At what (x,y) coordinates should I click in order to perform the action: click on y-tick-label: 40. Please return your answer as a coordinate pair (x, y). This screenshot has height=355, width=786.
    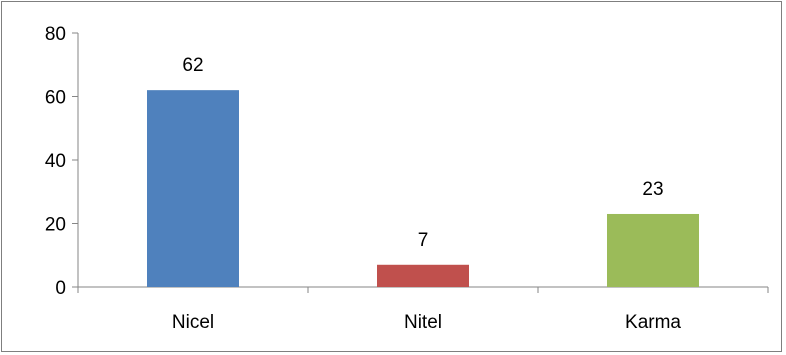
    Looking at the image, I should click on (55, 161).